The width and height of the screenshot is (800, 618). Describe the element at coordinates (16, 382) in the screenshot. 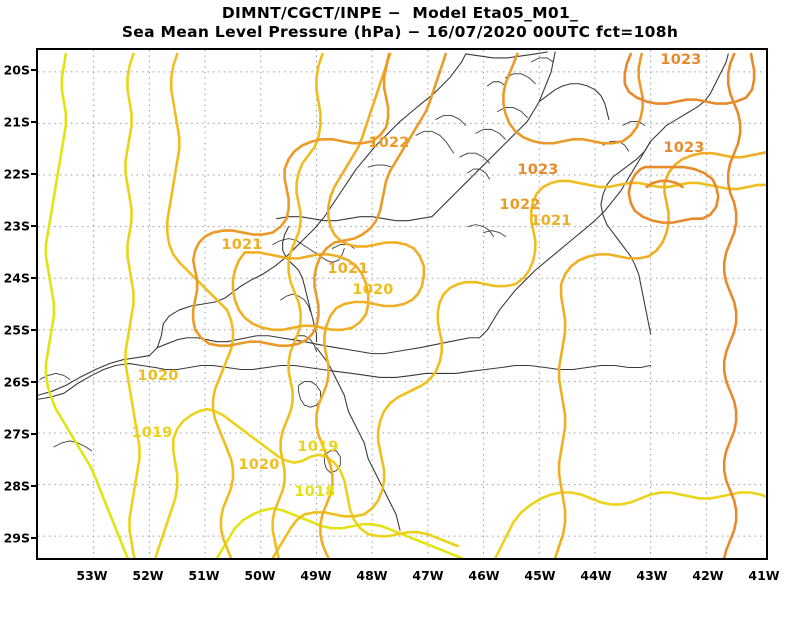

I see `y-axis-tick-label: 26S` at that location.